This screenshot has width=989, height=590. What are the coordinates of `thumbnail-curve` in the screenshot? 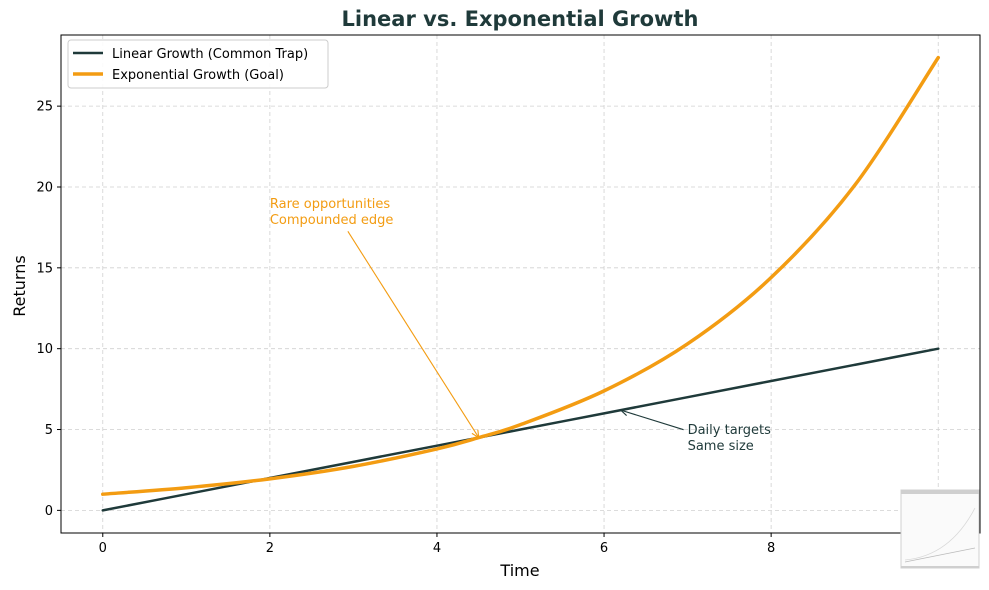 It's located at (940, 534).